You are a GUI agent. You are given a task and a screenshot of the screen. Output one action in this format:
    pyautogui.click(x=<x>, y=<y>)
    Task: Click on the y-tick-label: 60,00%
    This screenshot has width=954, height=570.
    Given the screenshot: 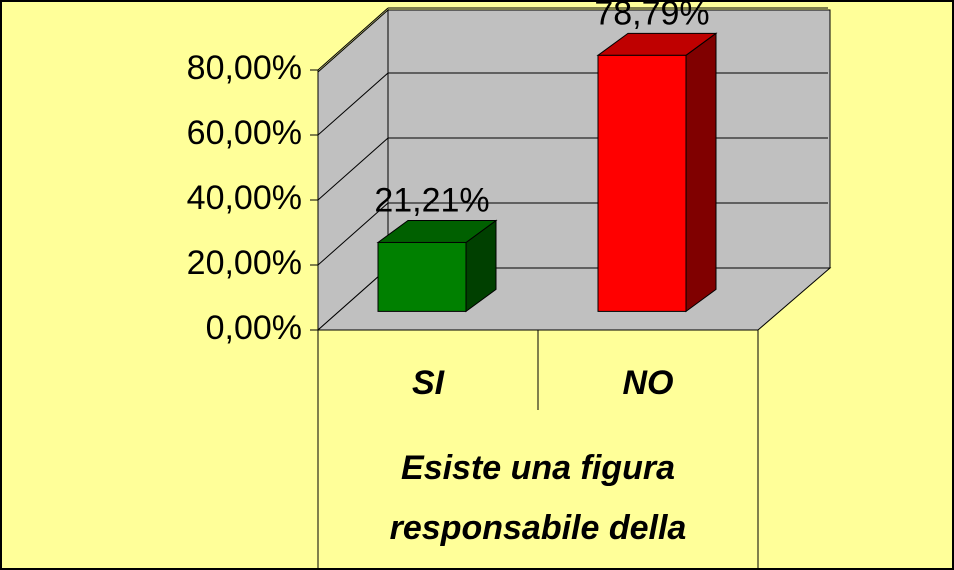 What is the action you would take?
    pyautogui.click(x=244, y=133)
    